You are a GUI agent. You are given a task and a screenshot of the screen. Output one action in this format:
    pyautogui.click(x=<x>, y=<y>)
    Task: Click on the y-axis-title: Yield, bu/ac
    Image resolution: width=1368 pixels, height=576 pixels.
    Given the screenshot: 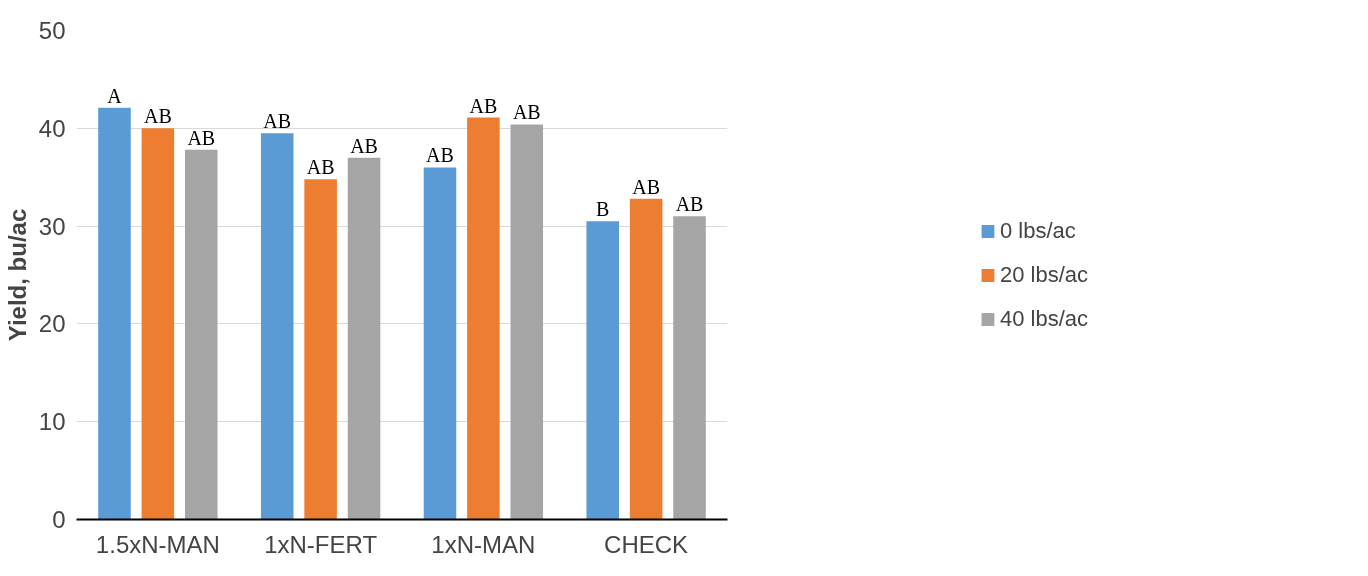 What is the action you would take?
    pyautogui.click(x=17, y=275)
    